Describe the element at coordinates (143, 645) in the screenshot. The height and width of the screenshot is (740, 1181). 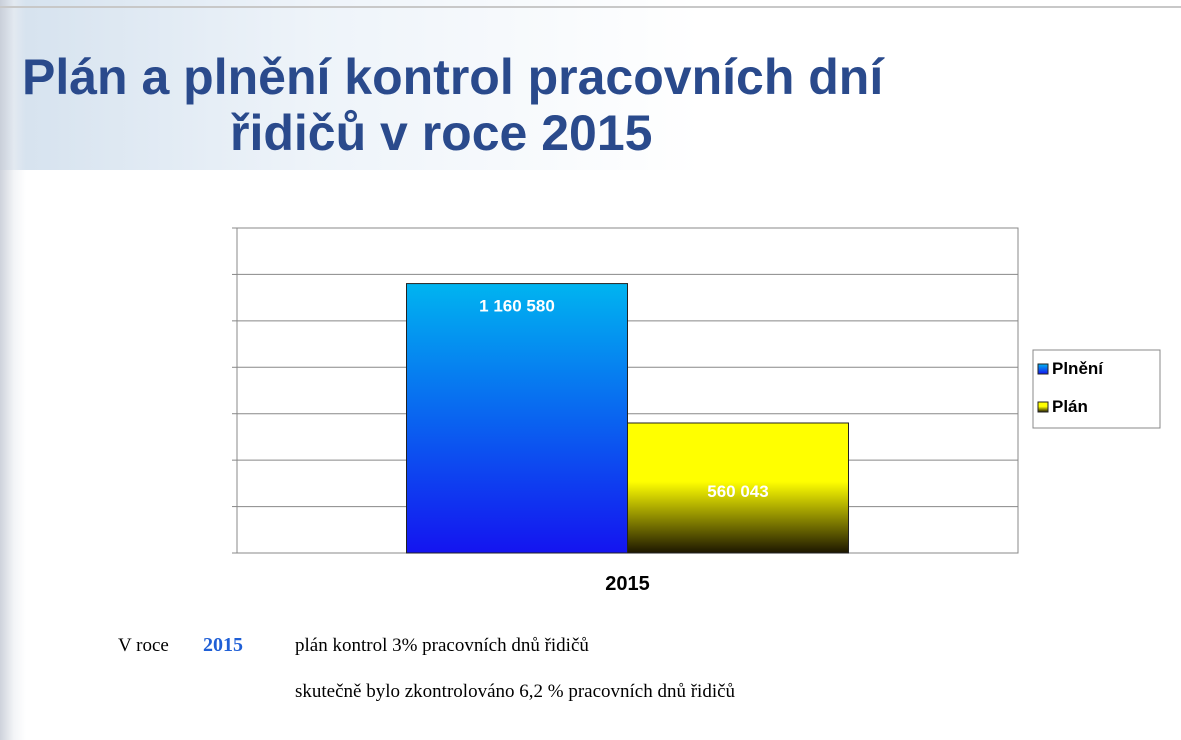
I see `note-text: V roce` at that location.